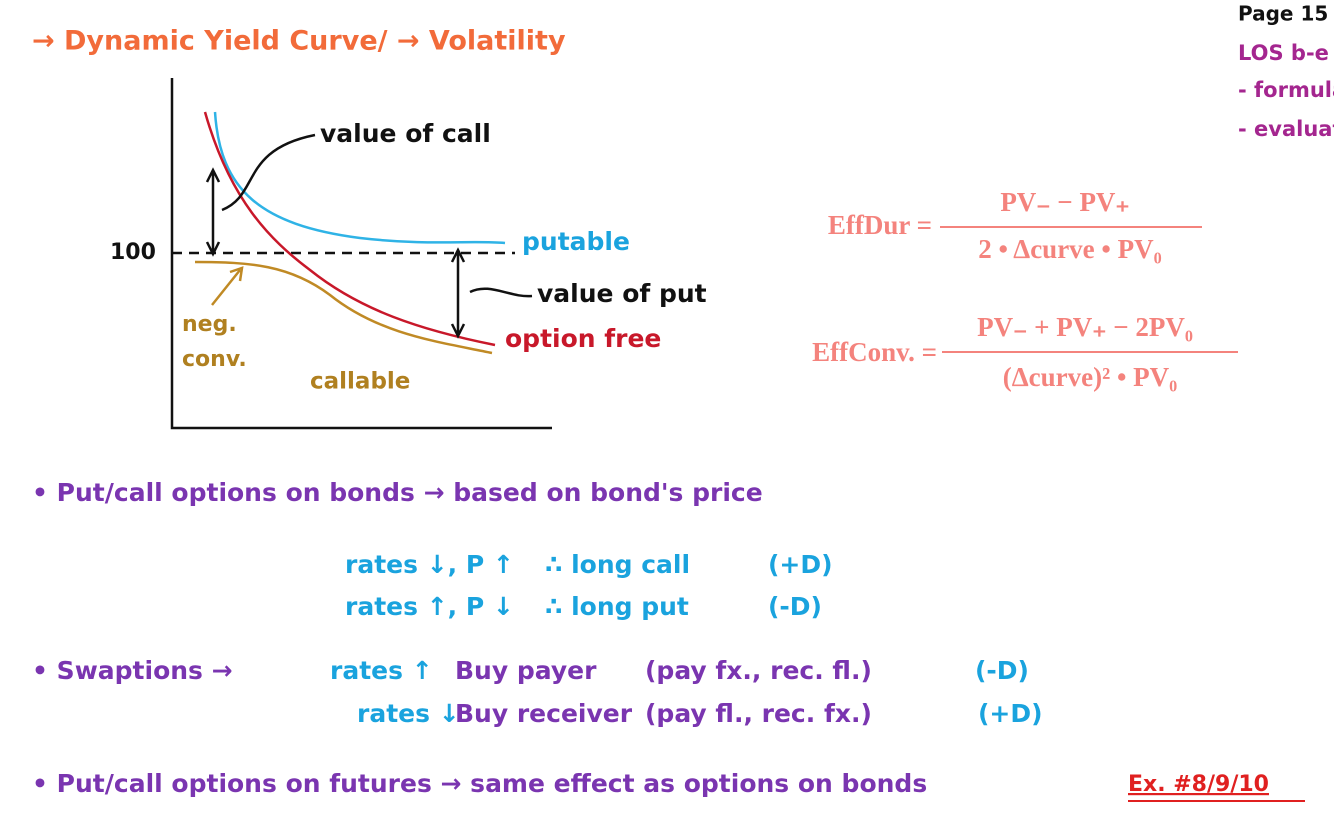 Image resolution: width=1334 pixels, height=823 pixels. Describe the element at coordinates (1283, 53) in the screenshot. I see `los: LOS b-e` at that location.